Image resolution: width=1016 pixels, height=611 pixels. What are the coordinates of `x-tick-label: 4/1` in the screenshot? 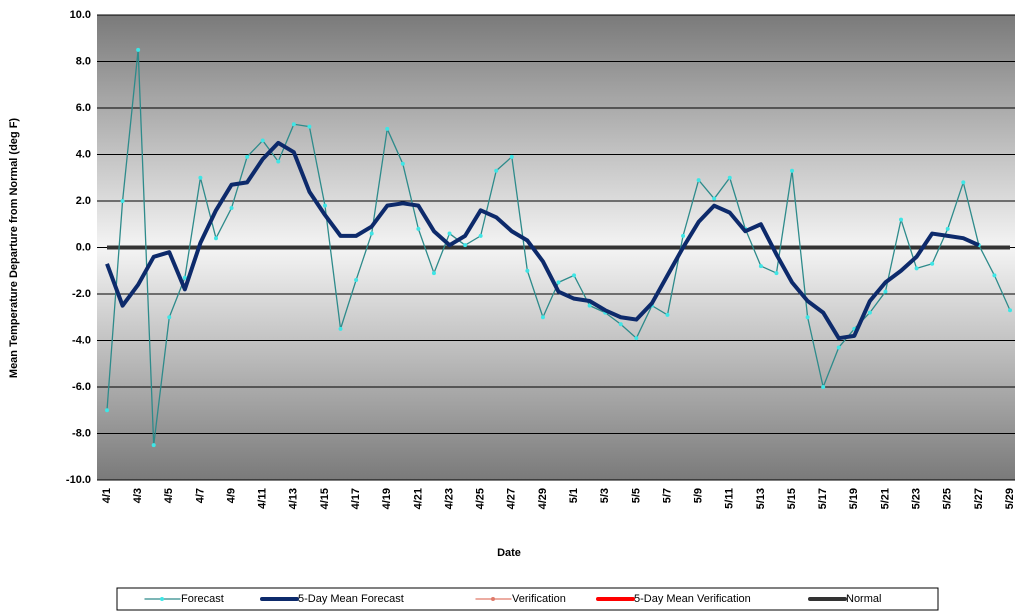 It's located at (107, 495).